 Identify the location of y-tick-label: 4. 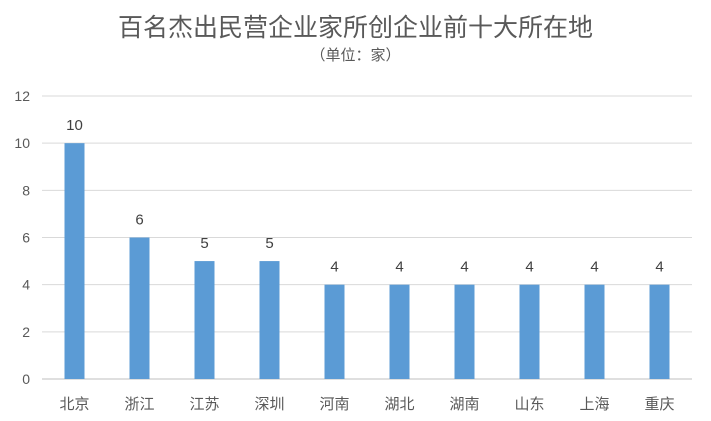
(26, 285).